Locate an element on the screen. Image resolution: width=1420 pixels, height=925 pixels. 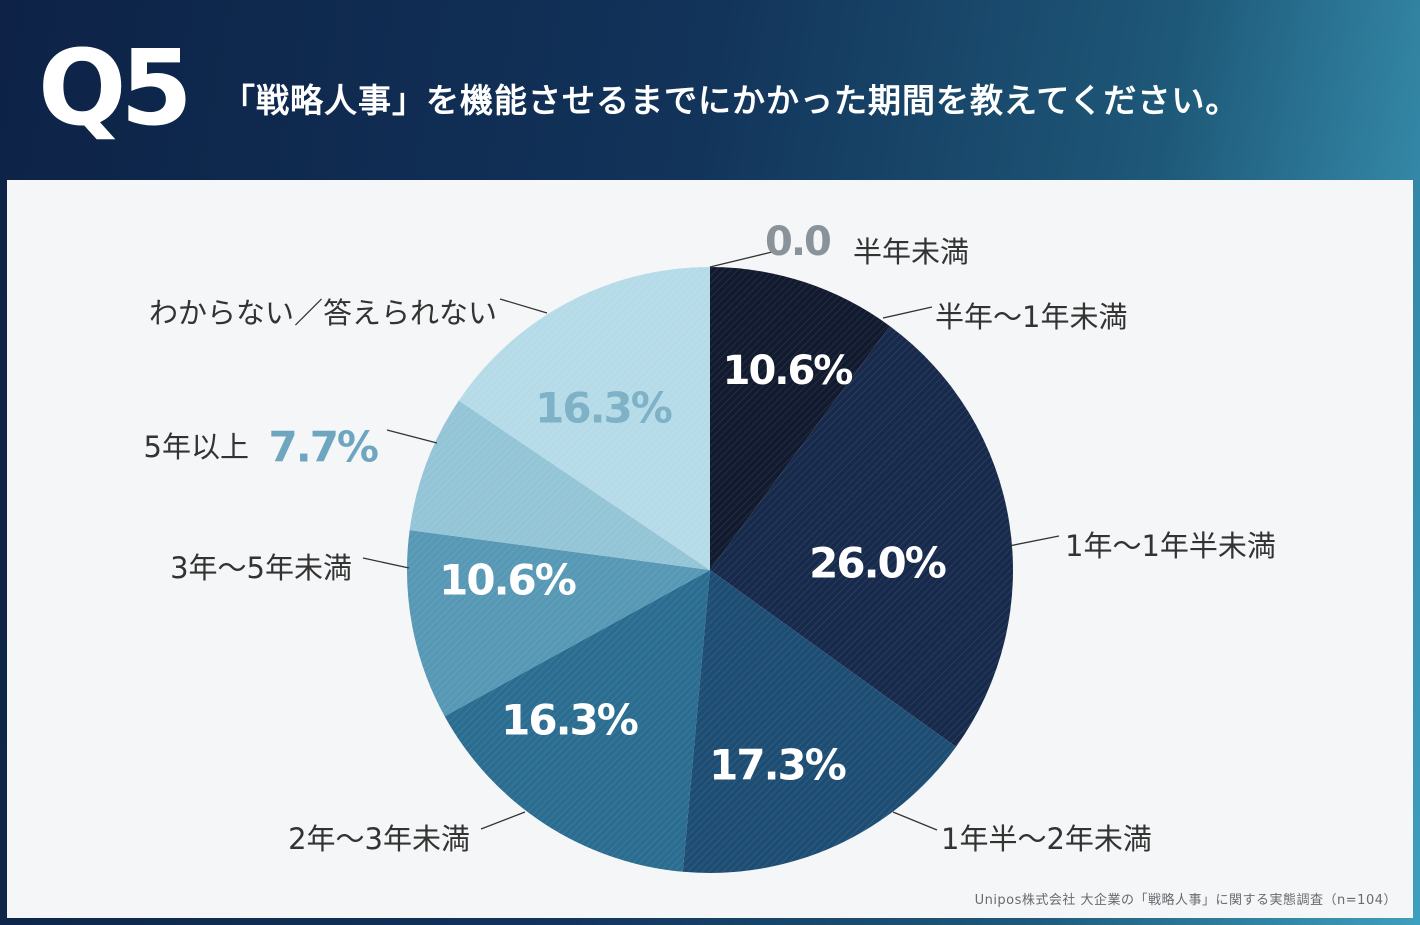
slice-value-label: 17.3% is located at coordinates (777, 765).